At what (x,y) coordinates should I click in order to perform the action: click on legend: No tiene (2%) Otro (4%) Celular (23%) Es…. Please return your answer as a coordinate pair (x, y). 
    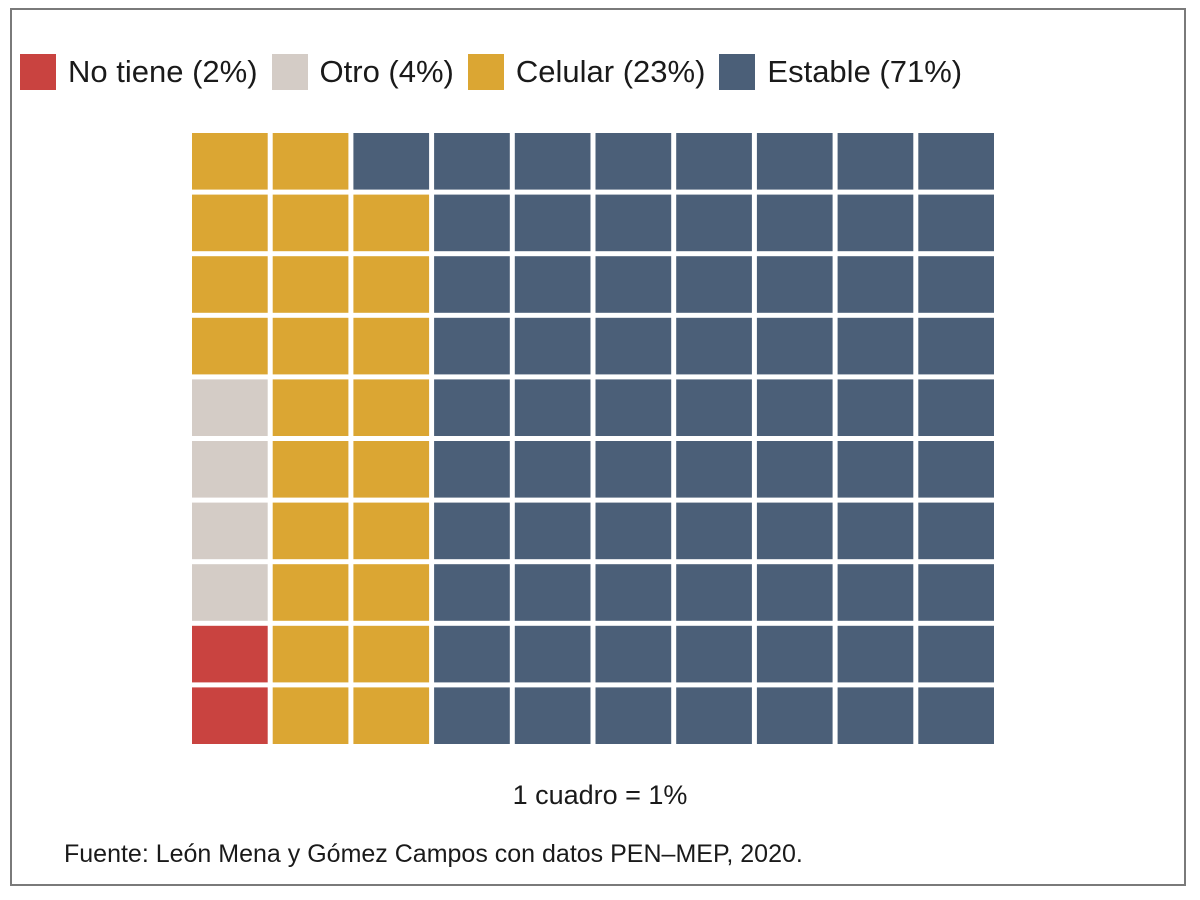
    Looking at the image, I should click on (491, 72).